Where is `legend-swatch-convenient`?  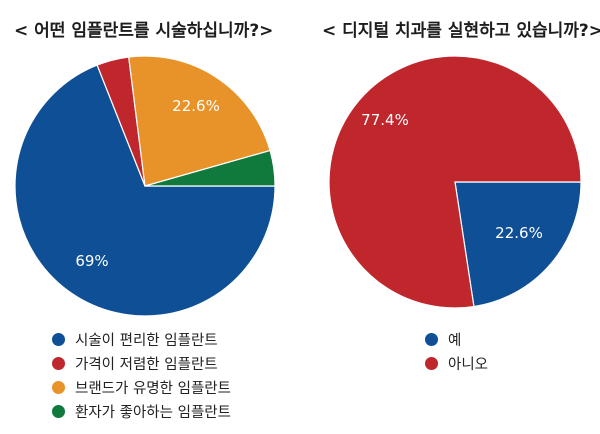 legend-swatch-convenient is located at coordinates (58, 339).